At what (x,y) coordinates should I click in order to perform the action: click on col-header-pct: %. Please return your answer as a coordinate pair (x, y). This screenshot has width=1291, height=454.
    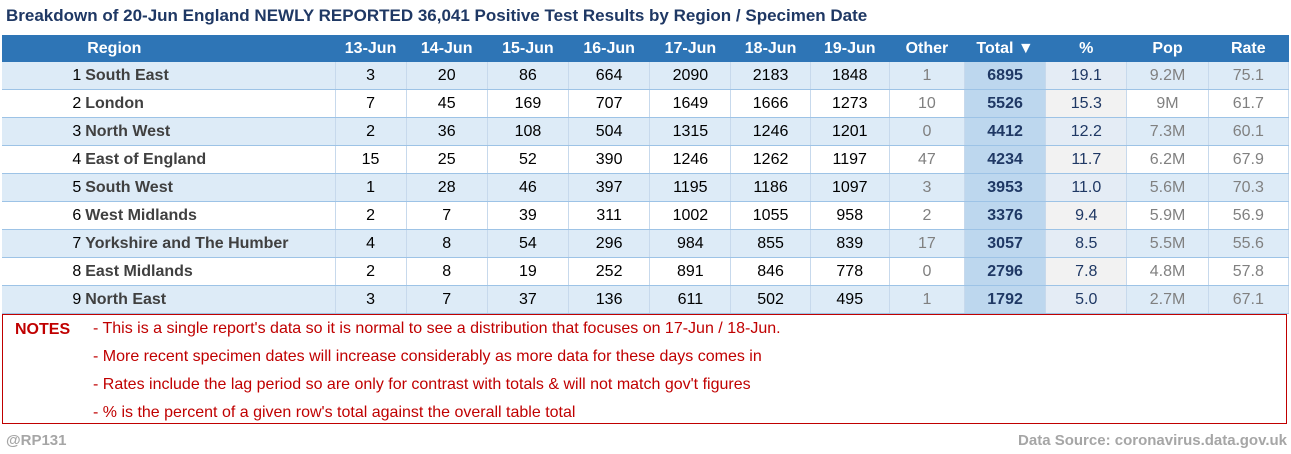
    Looking at the image, I should click on (1086, 48).